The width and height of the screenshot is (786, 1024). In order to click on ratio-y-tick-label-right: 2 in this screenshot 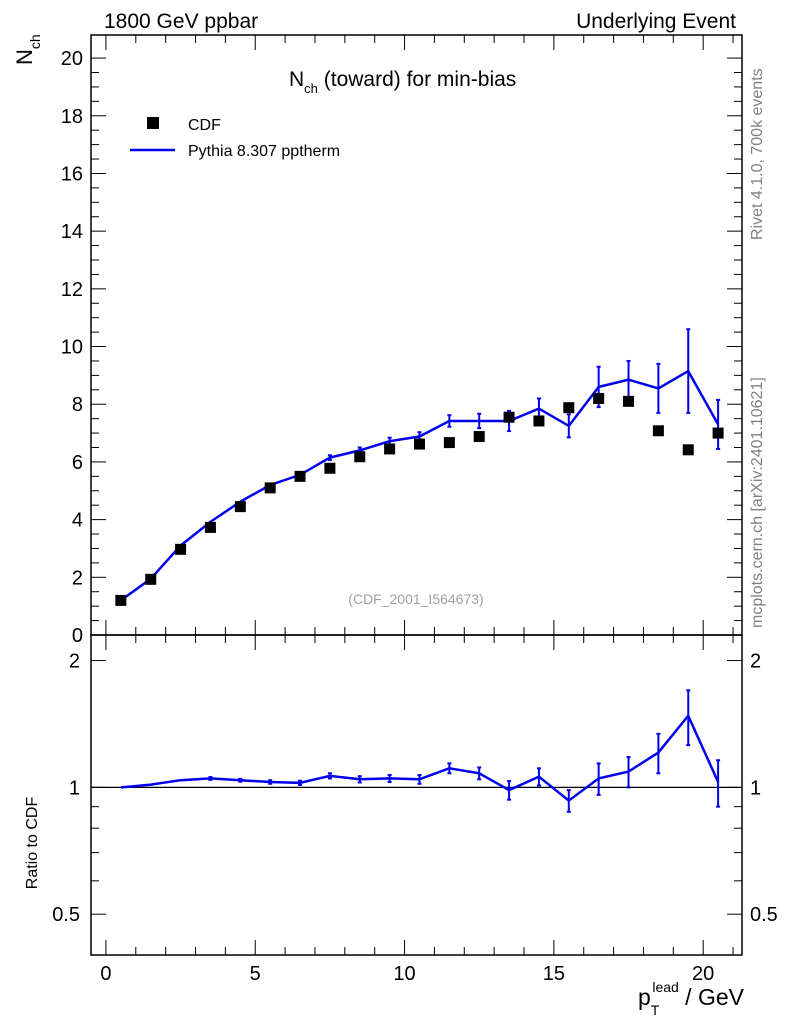, I will do `click(755, 662)`.